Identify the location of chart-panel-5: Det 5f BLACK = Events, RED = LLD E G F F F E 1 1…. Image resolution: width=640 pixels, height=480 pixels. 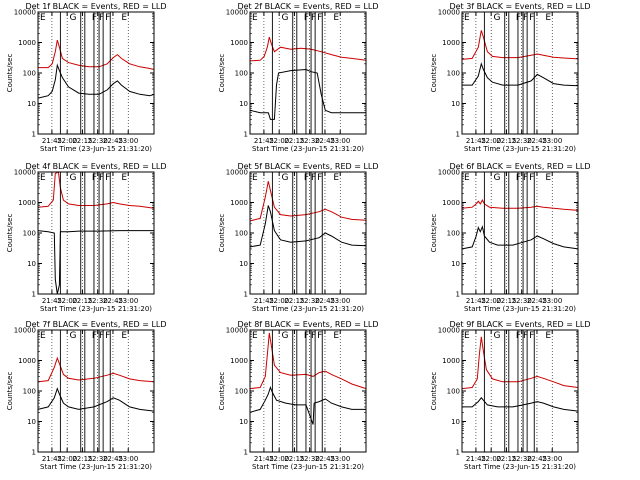
(298, 237).